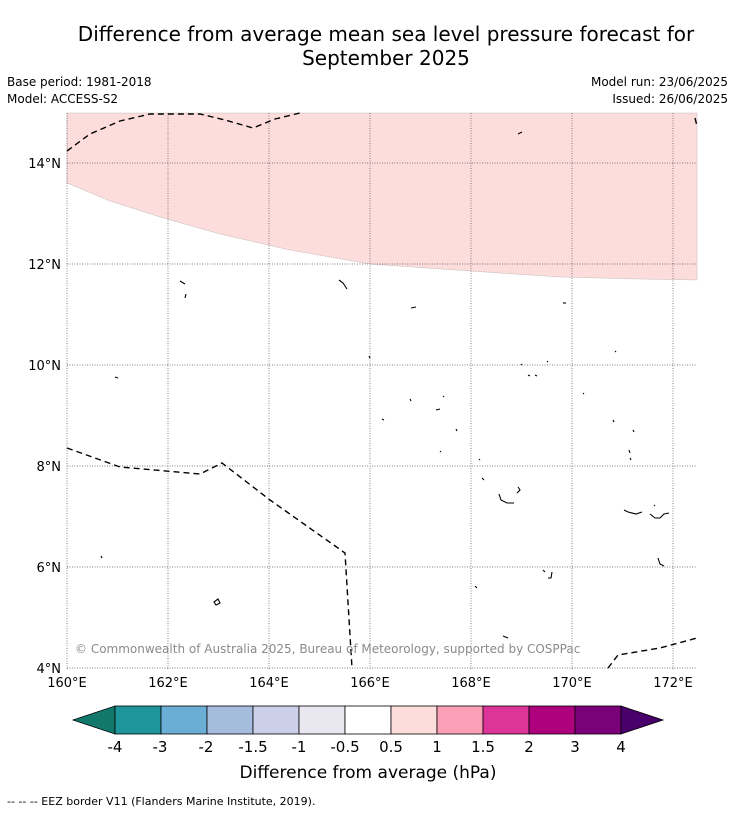  I want to click on colorbar-extend-high, so click(642, 720).